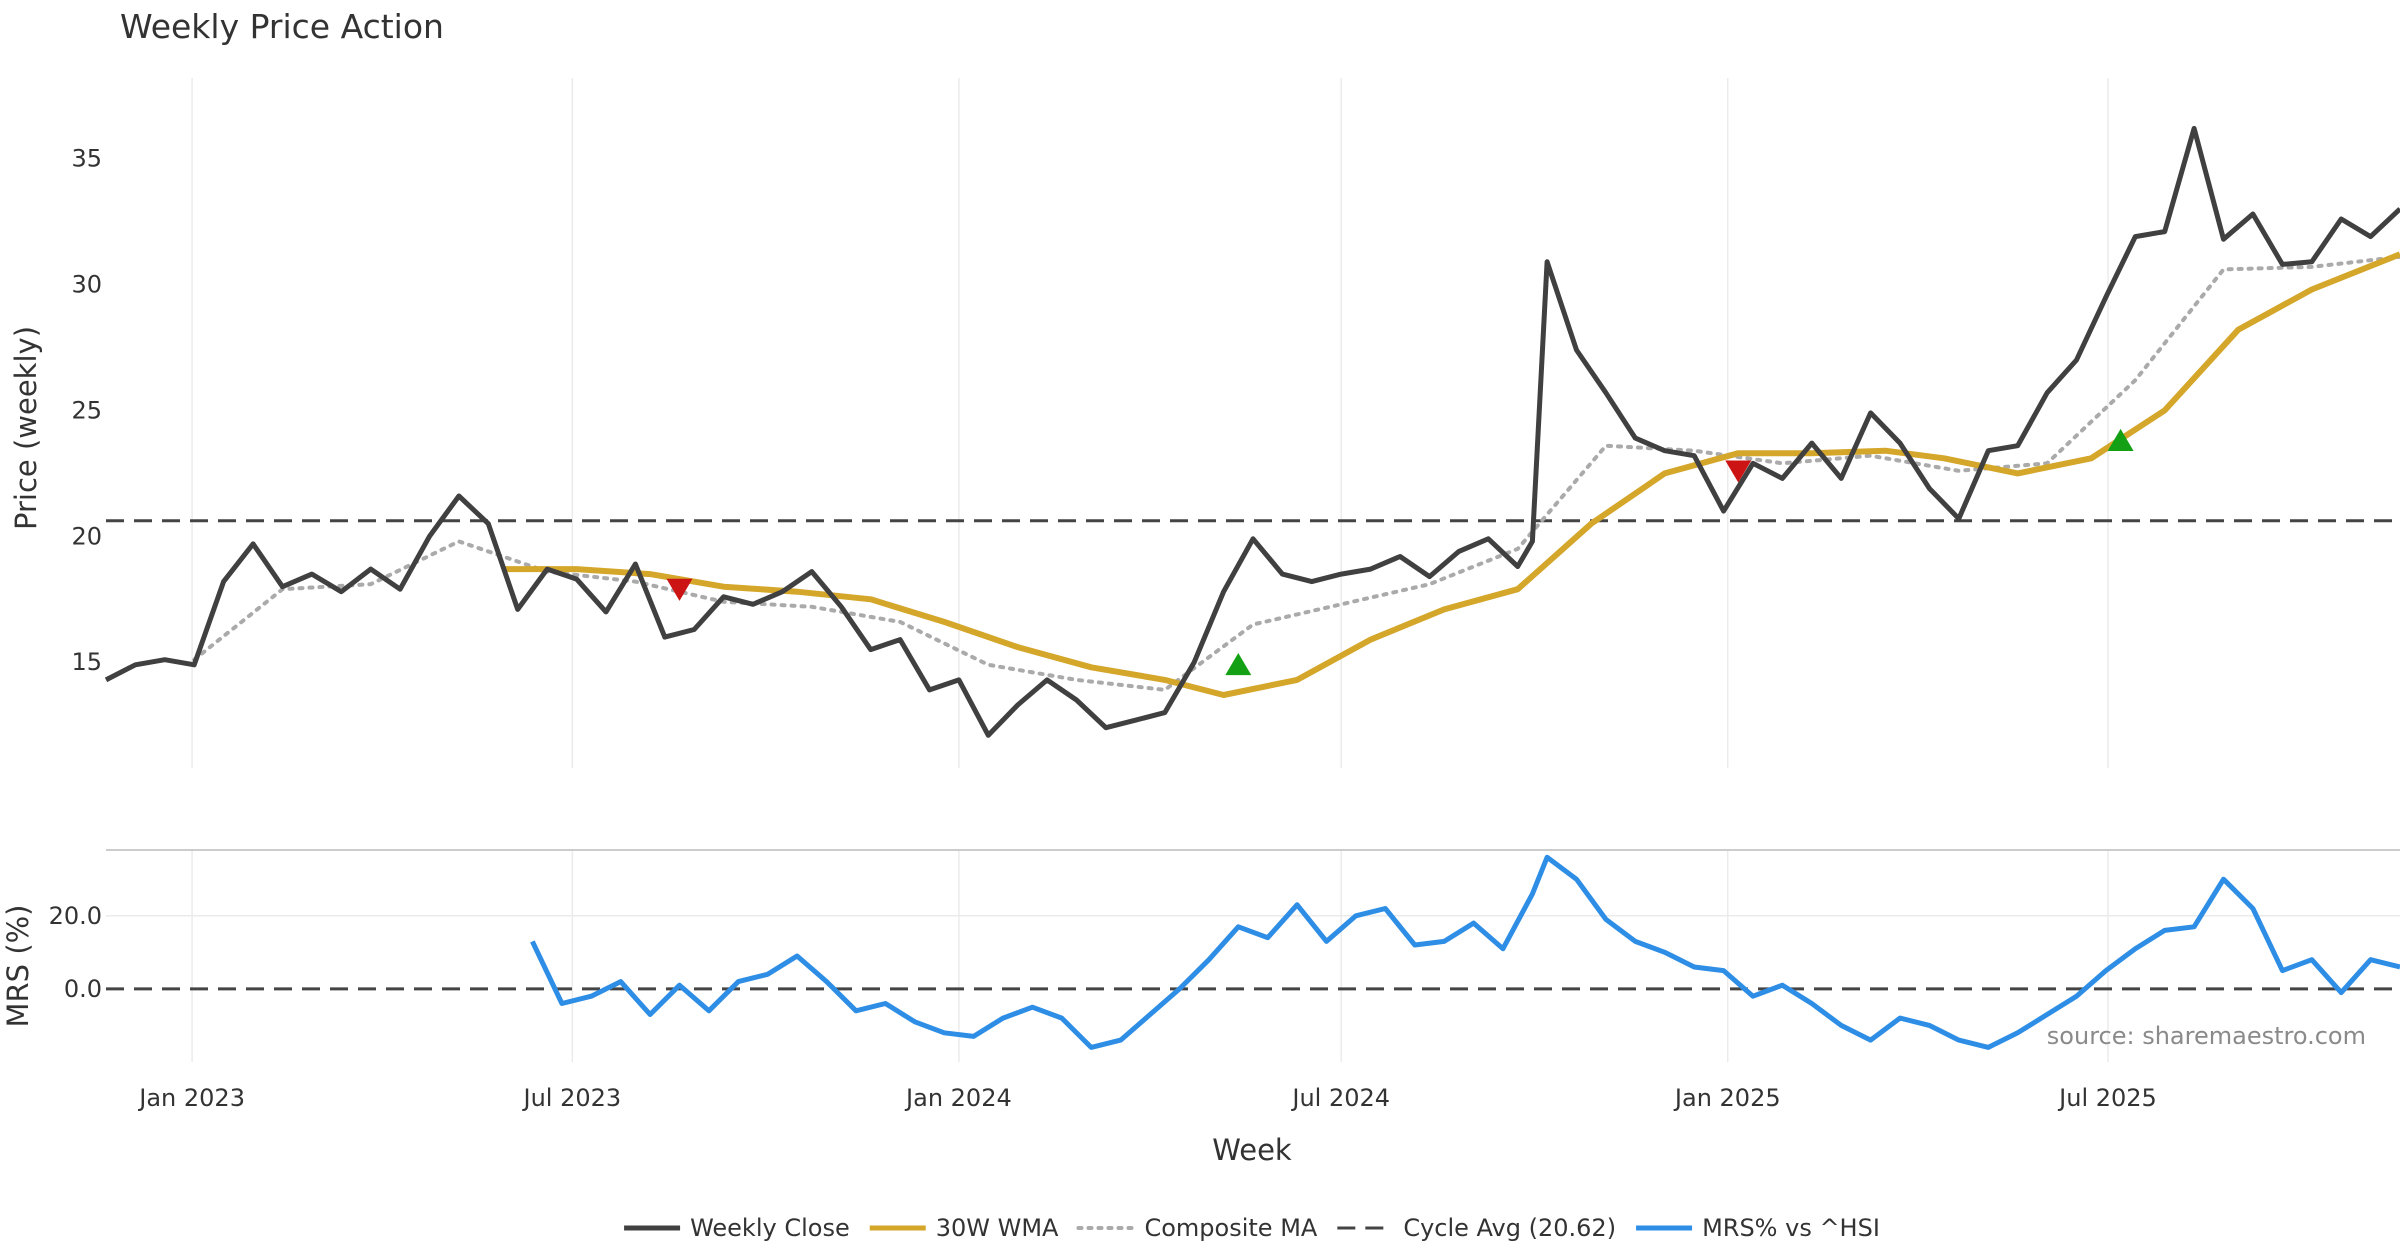  I want to click on price-y-tick-label: 35, so click(86, 159).